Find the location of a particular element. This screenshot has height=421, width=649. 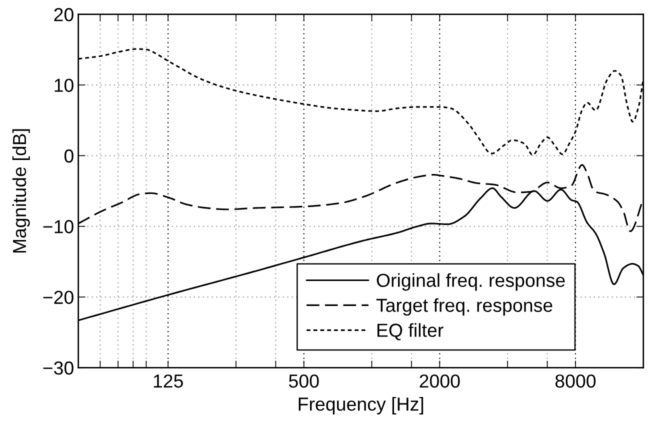

y-axis-title: Magnitude [dB] is located at coordinates (21, 191).